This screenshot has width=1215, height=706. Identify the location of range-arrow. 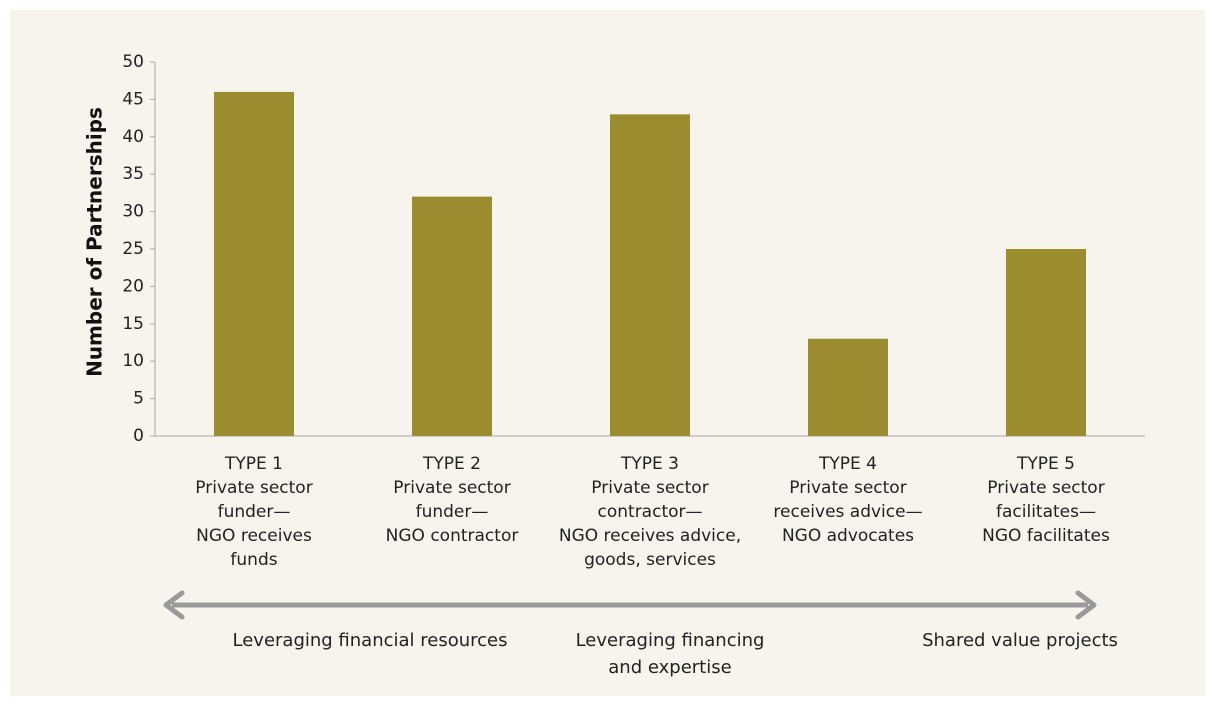
(630, 605).